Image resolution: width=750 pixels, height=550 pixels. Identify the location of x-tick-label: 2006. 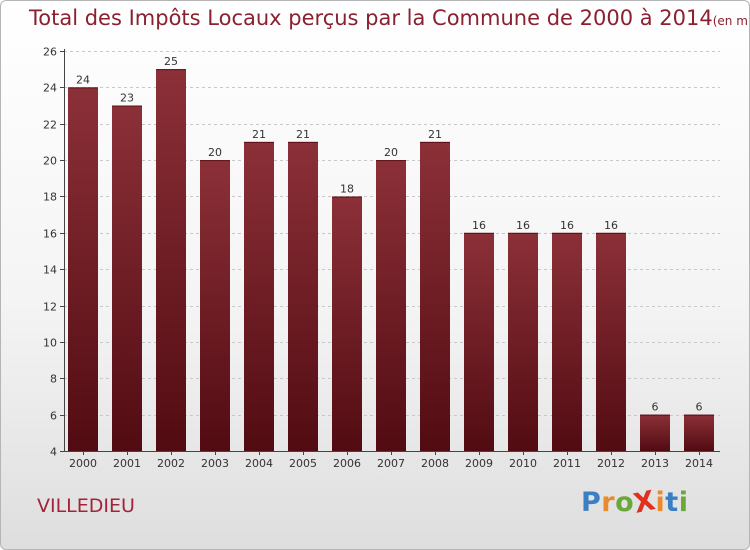
(347, 463).